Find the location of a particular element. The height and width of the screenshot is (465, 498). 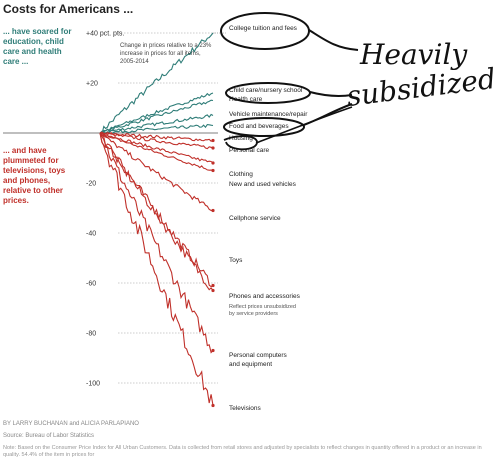

circle-food is located at coordinates (264, 127).